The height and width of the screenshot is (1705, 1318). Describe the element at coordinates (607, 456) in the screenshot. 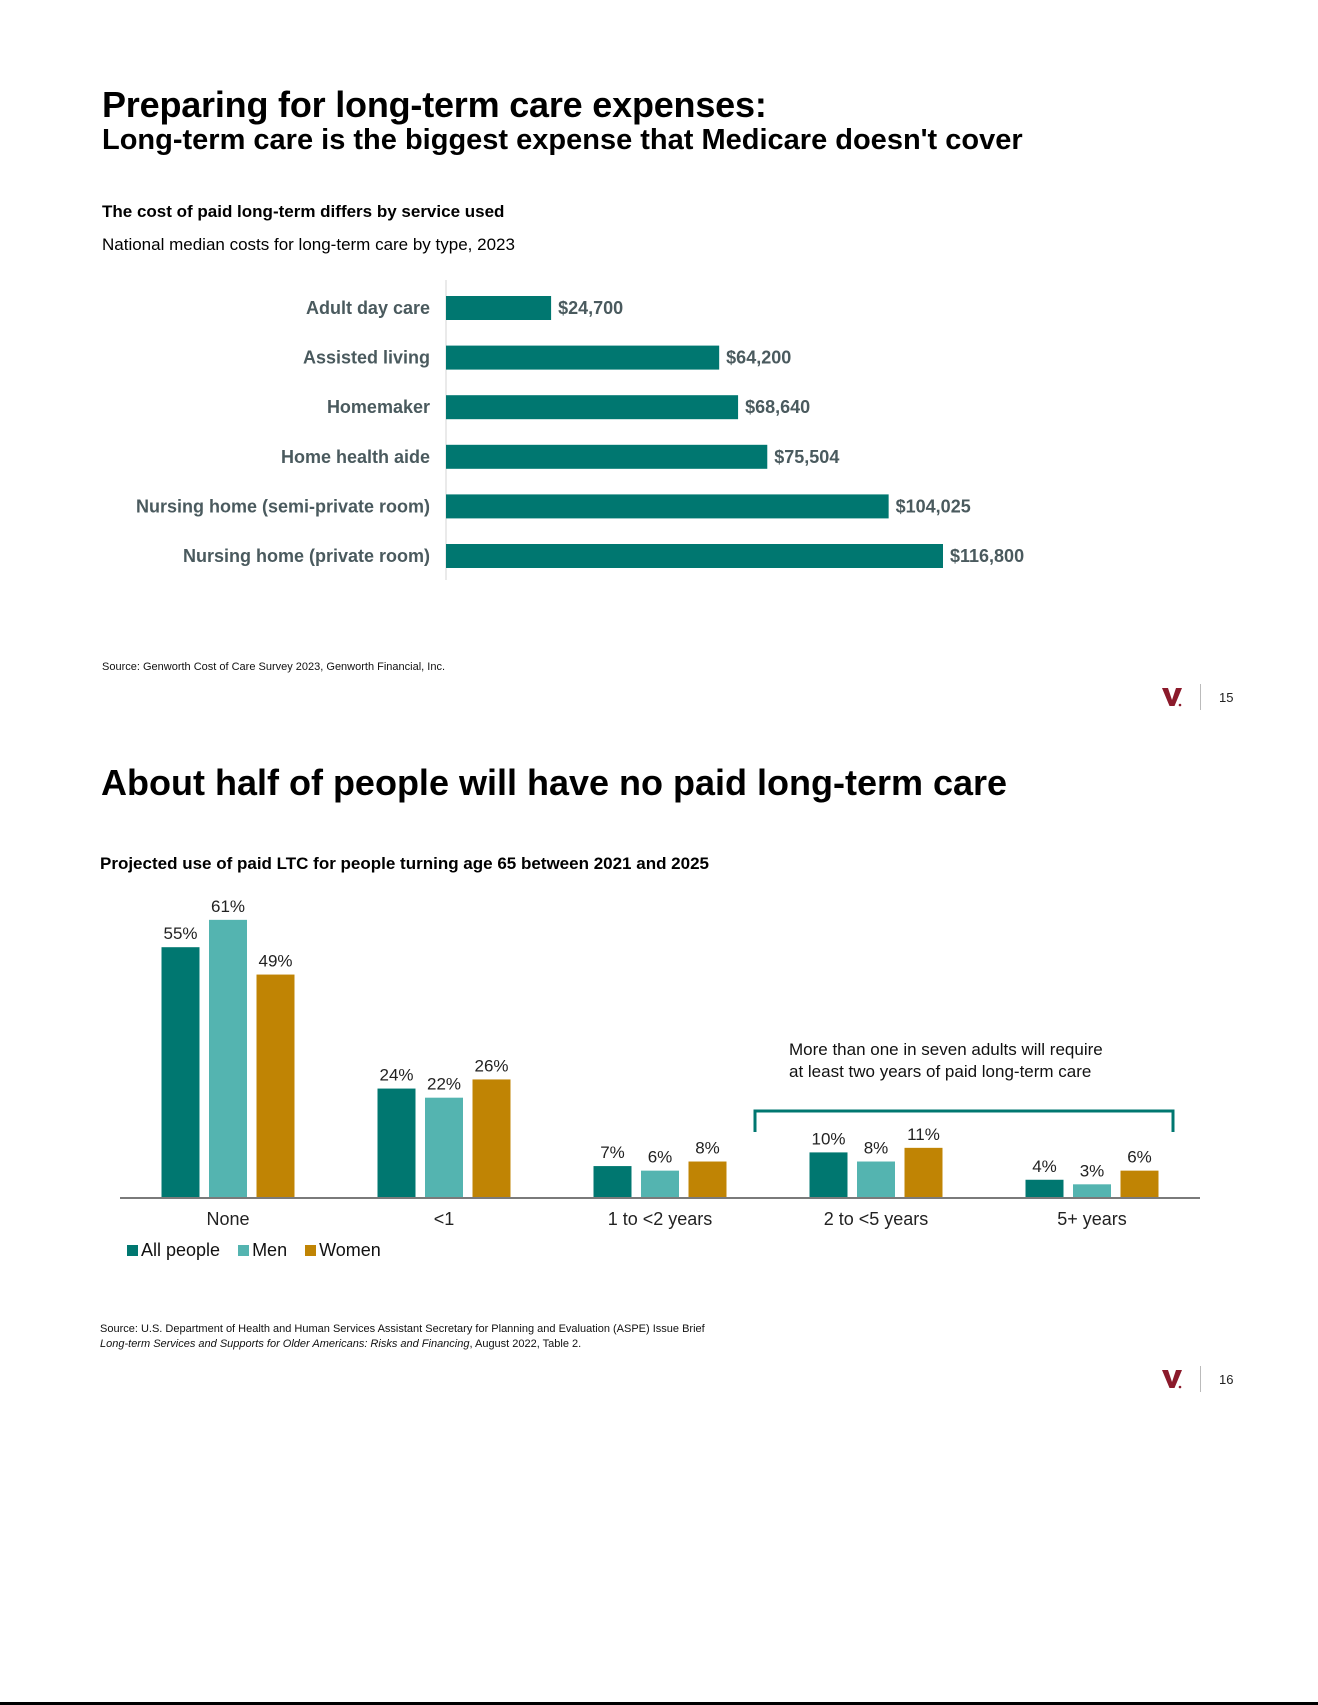

I see `bar-home-health-aide` at that location.